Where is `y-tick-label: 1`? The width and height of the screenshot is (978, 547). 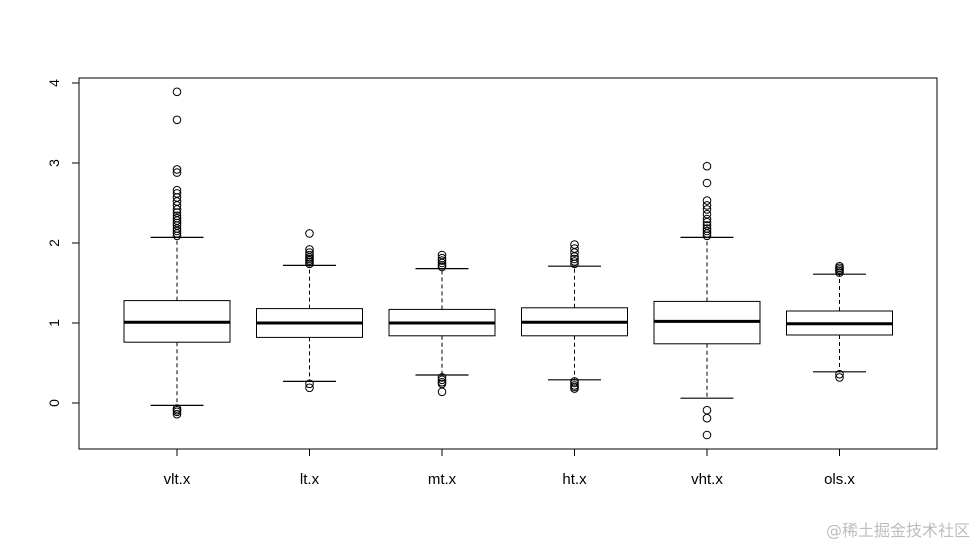 y-tick-label: 1 is located at coordinates (54, 323).